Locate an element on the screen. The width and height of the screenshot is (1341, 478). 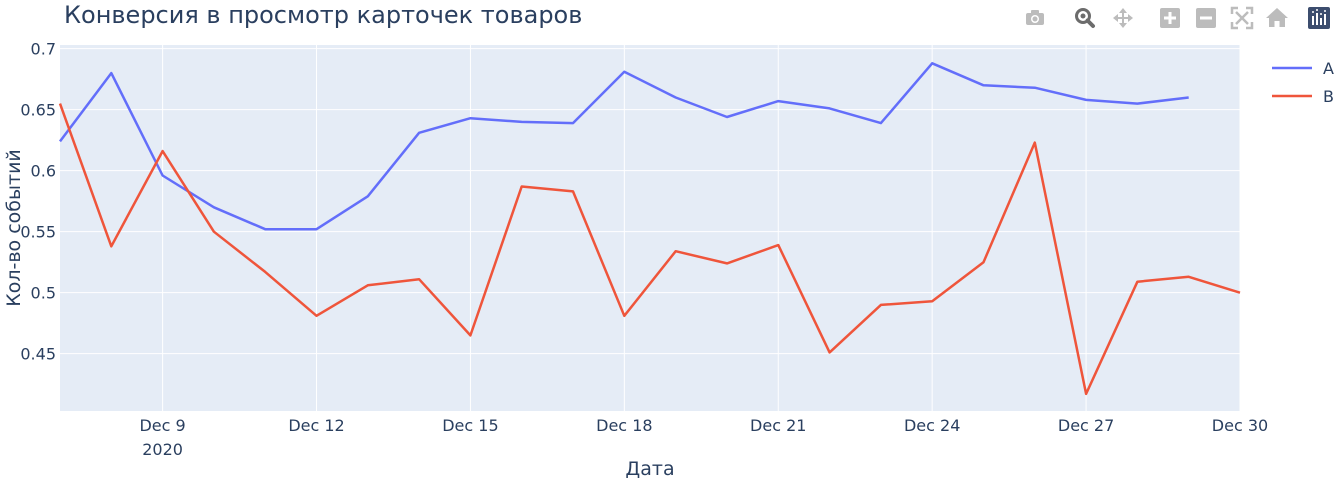
chart-title: Конверсия в просмотр карточек товаров is located at coordinates (323, 15).